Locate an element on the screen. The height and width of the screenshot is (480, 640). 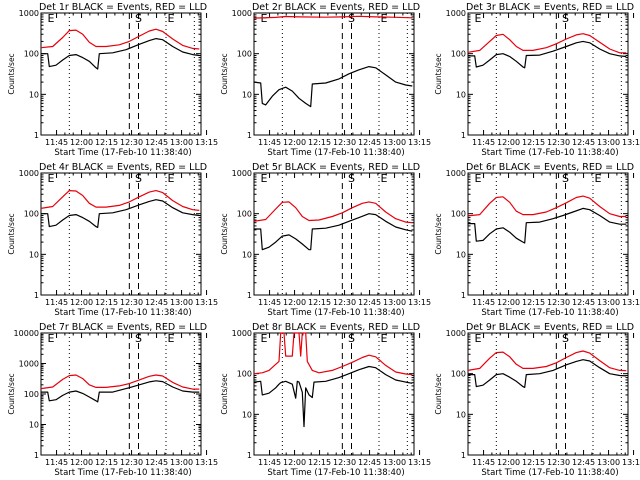
panel-title: Det 9r BLACK = Events, RED = LLD is located at coordinates (550, 327).